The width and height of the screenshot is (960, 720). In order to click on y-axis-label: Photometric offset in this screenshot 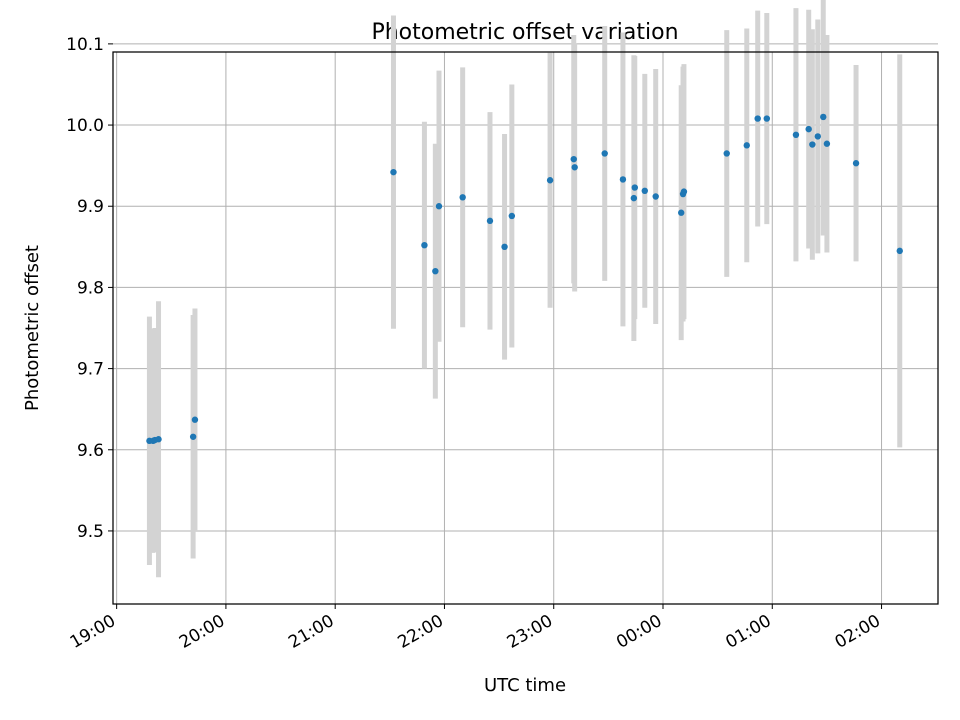, I will do `click(32, 328)`.